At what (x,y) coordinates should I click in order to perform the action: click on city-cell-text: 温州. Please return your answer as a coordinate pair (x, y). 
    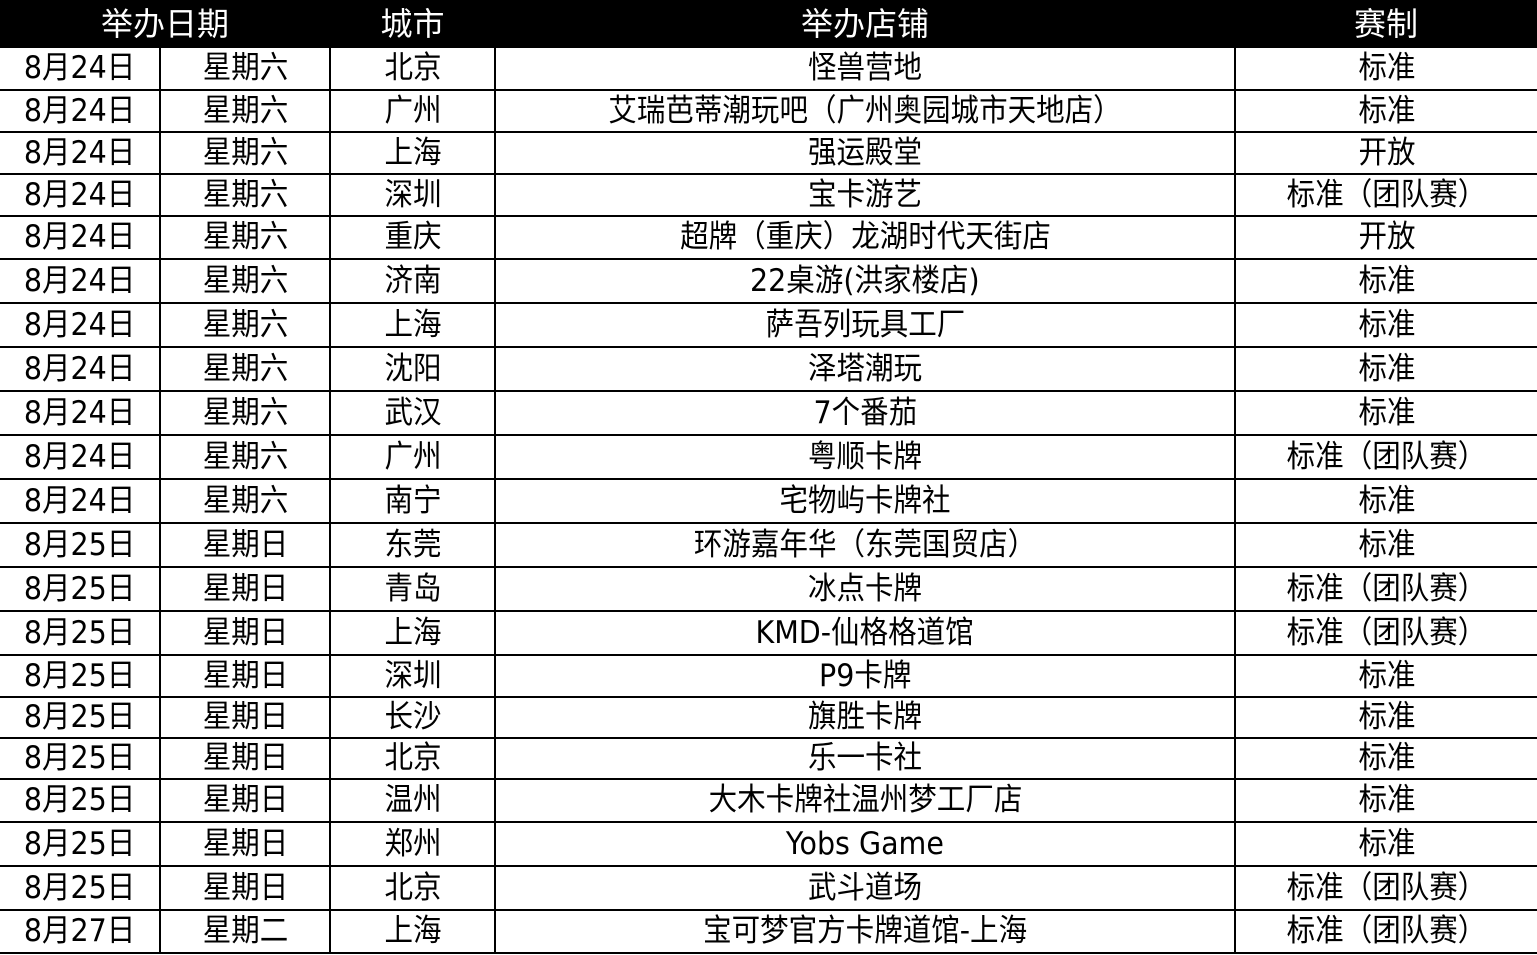
    Looking at the image, I should click on (412, 800).